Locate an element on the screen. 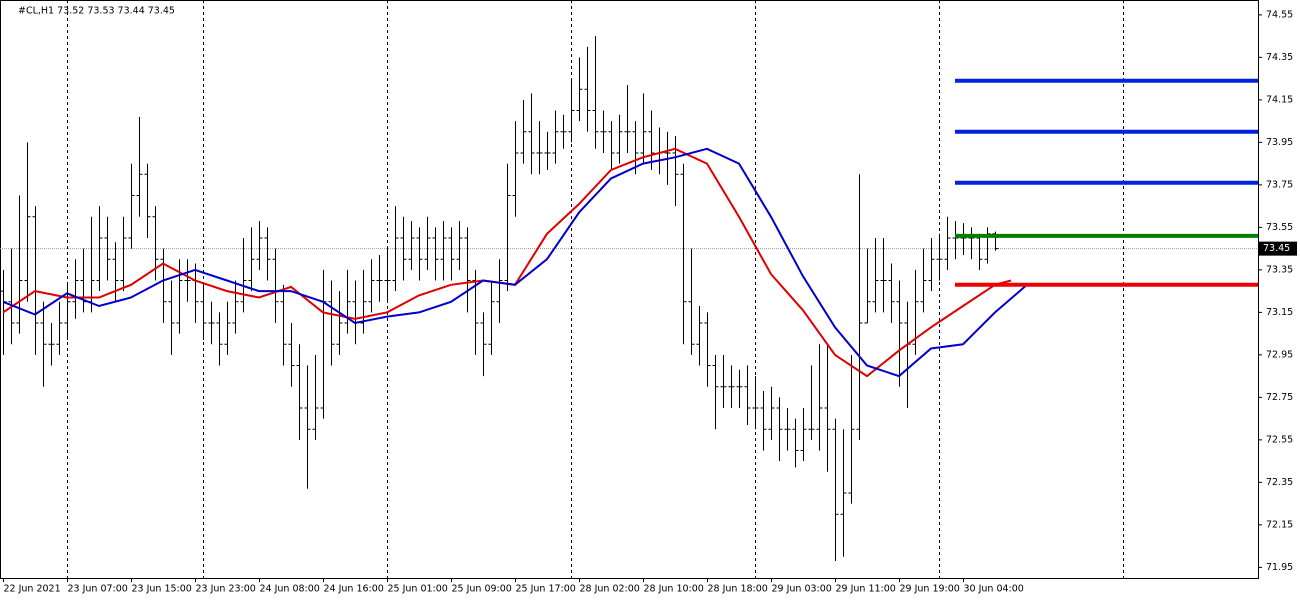 The image size is (1300, 600). x-tick-label: 25 Jun 01:00 is located at coordinates (418, 589).